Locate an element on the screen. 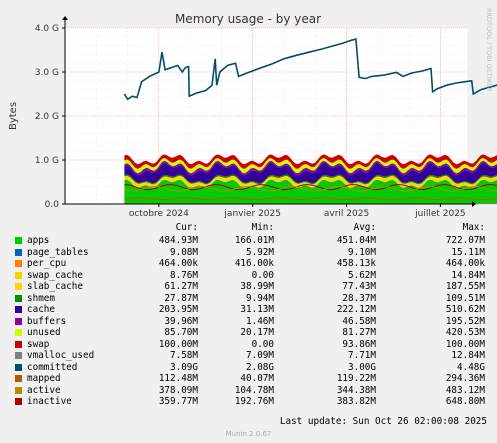  header-min: Min: is located at coordinates (262, 227).